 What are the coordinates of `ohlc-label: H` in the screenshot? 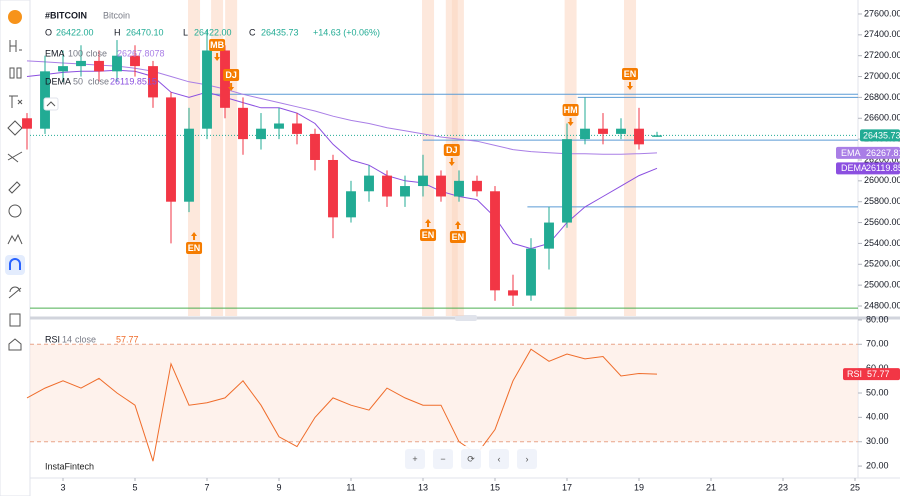 It's located at (117, 32).